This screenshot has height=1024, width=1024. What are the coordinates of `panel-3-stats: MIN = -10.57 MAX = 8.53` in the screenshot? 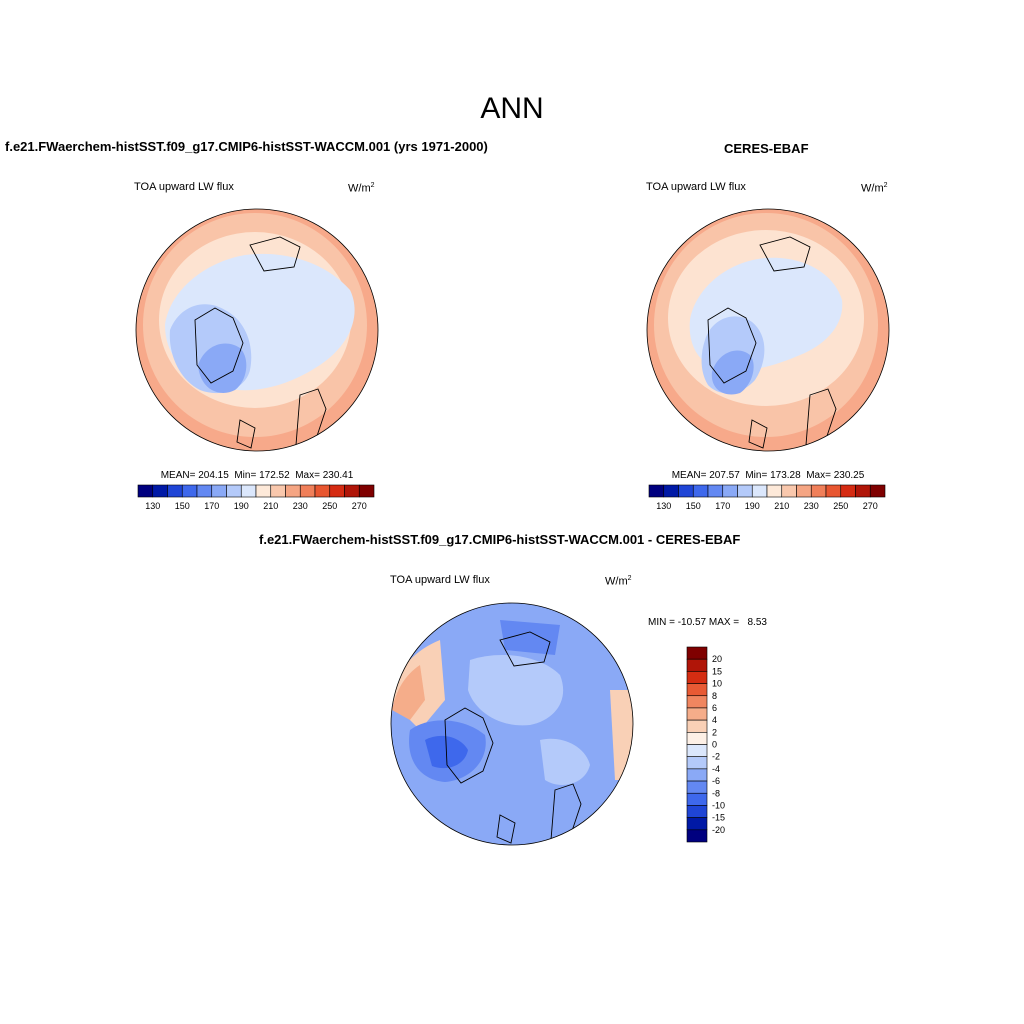 It's located at (707, 622).